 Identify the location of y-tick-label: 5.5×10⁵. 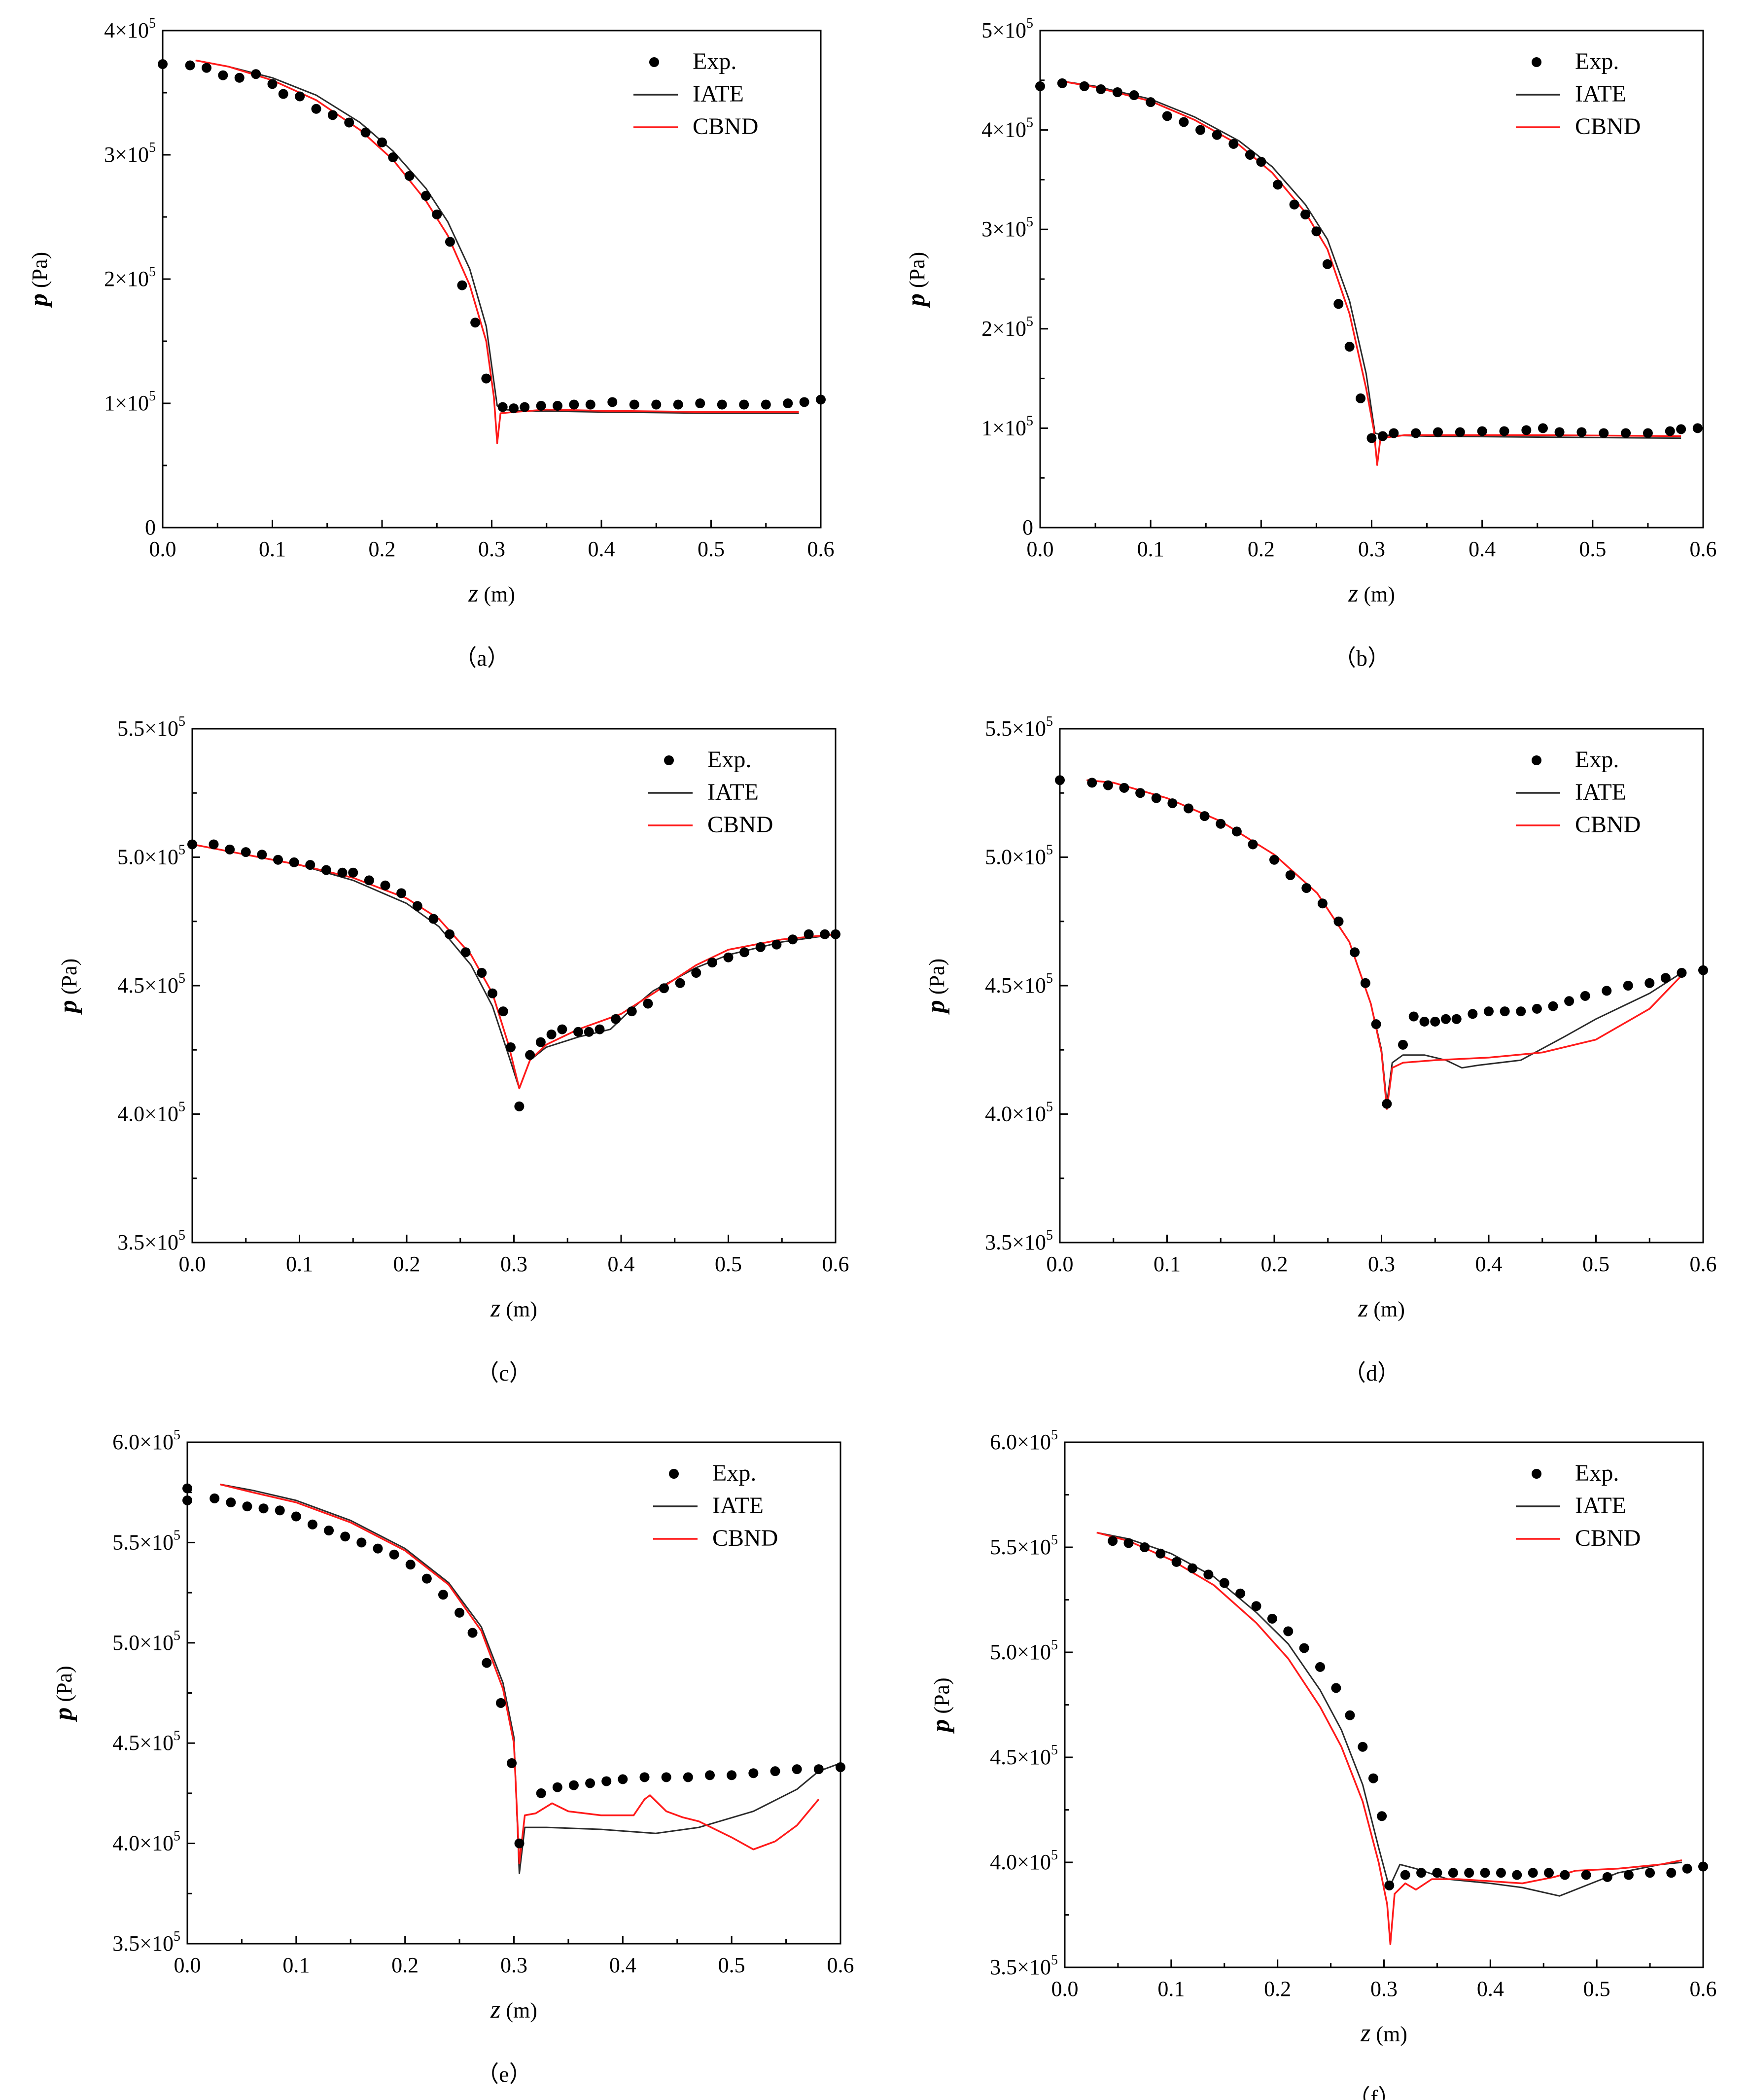
(1024, 1545).